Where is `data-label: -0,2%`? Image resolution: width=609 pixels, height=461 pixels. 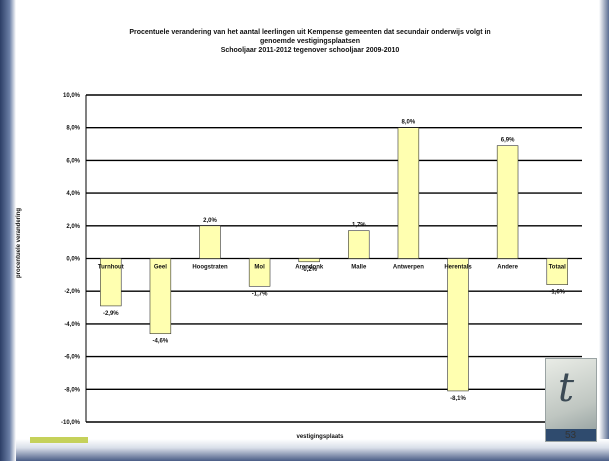
data-label: -0,2% is located at coordinates (309, 270).